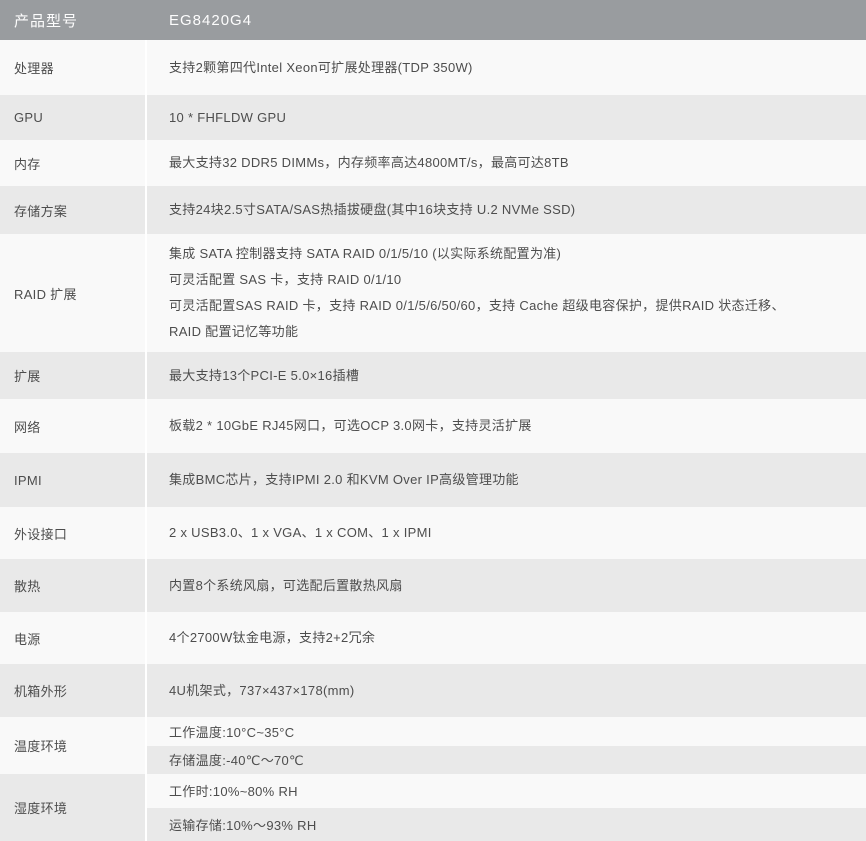  What do you see at coordinates (73, 533) in the screenshot?
I see `spec-label: 外设接口` at bounding box center [73, 533].